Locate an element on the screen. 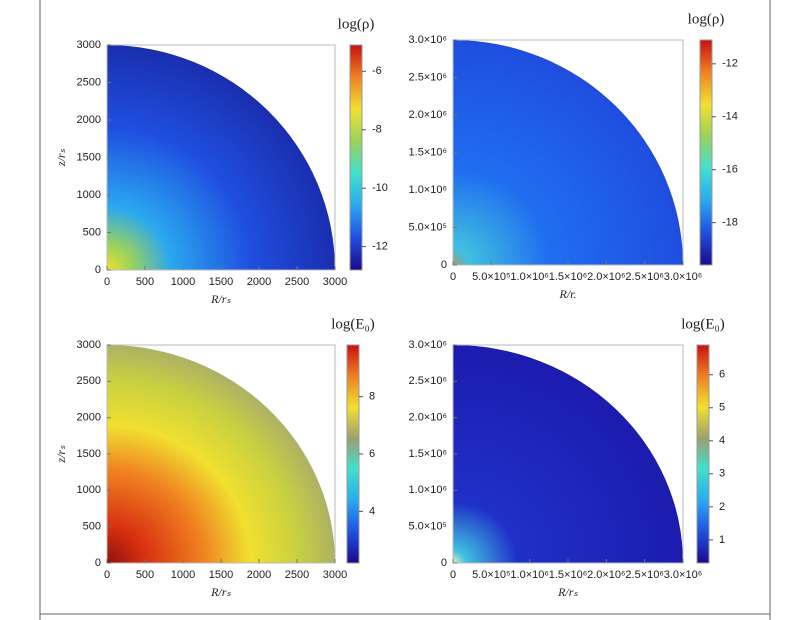 Image resolution: width=794 pixels, height=620 pixels. colorbar-tick-label: 8 is located at coordinates (372, 397).